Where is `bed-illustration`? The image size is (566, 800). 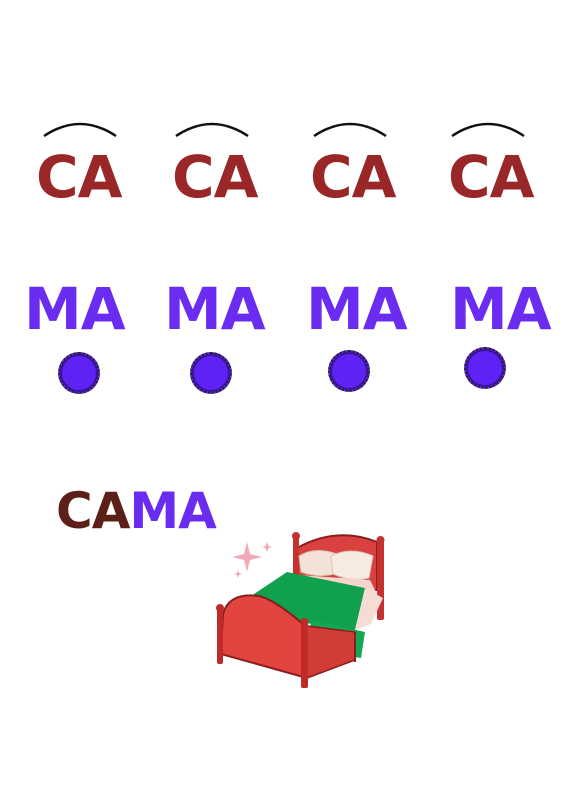
bed-illustration is located at coordinates (300, 610).